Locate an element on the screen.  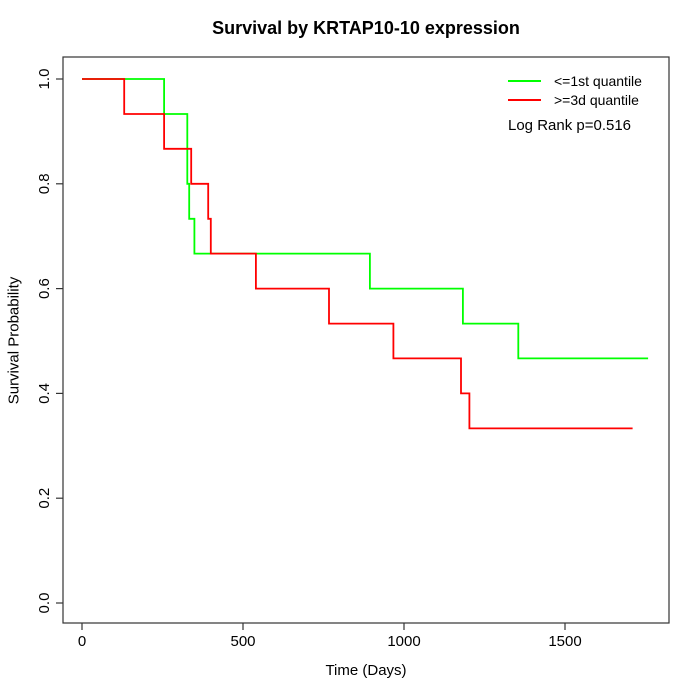
log-rank-annotation: Log Rank p=0.516 is located at coordinates (570, 125).